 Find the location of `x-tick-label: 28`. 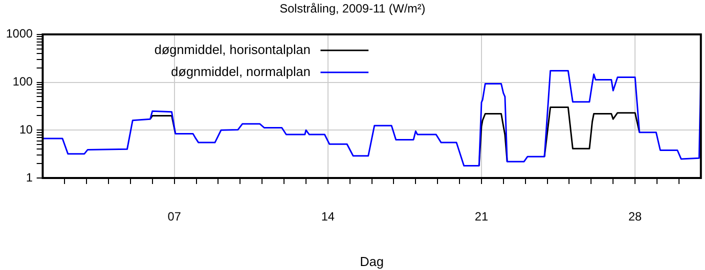

x-tick-label: 28 is located at coordinates (635, 217).